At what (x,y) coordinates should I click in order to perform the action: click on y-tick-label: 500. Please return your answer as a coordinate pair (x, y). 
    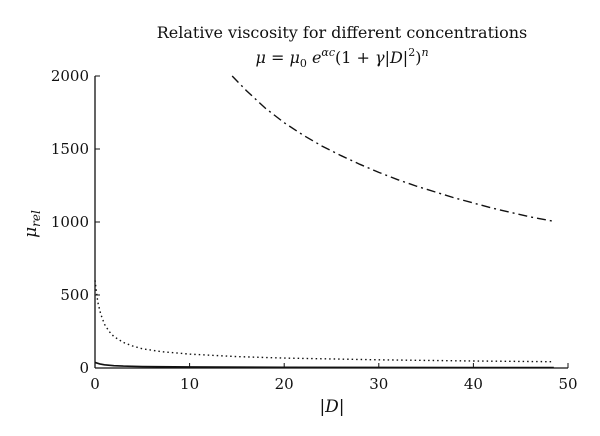
    Looking at the image, I should click on (74, 295).